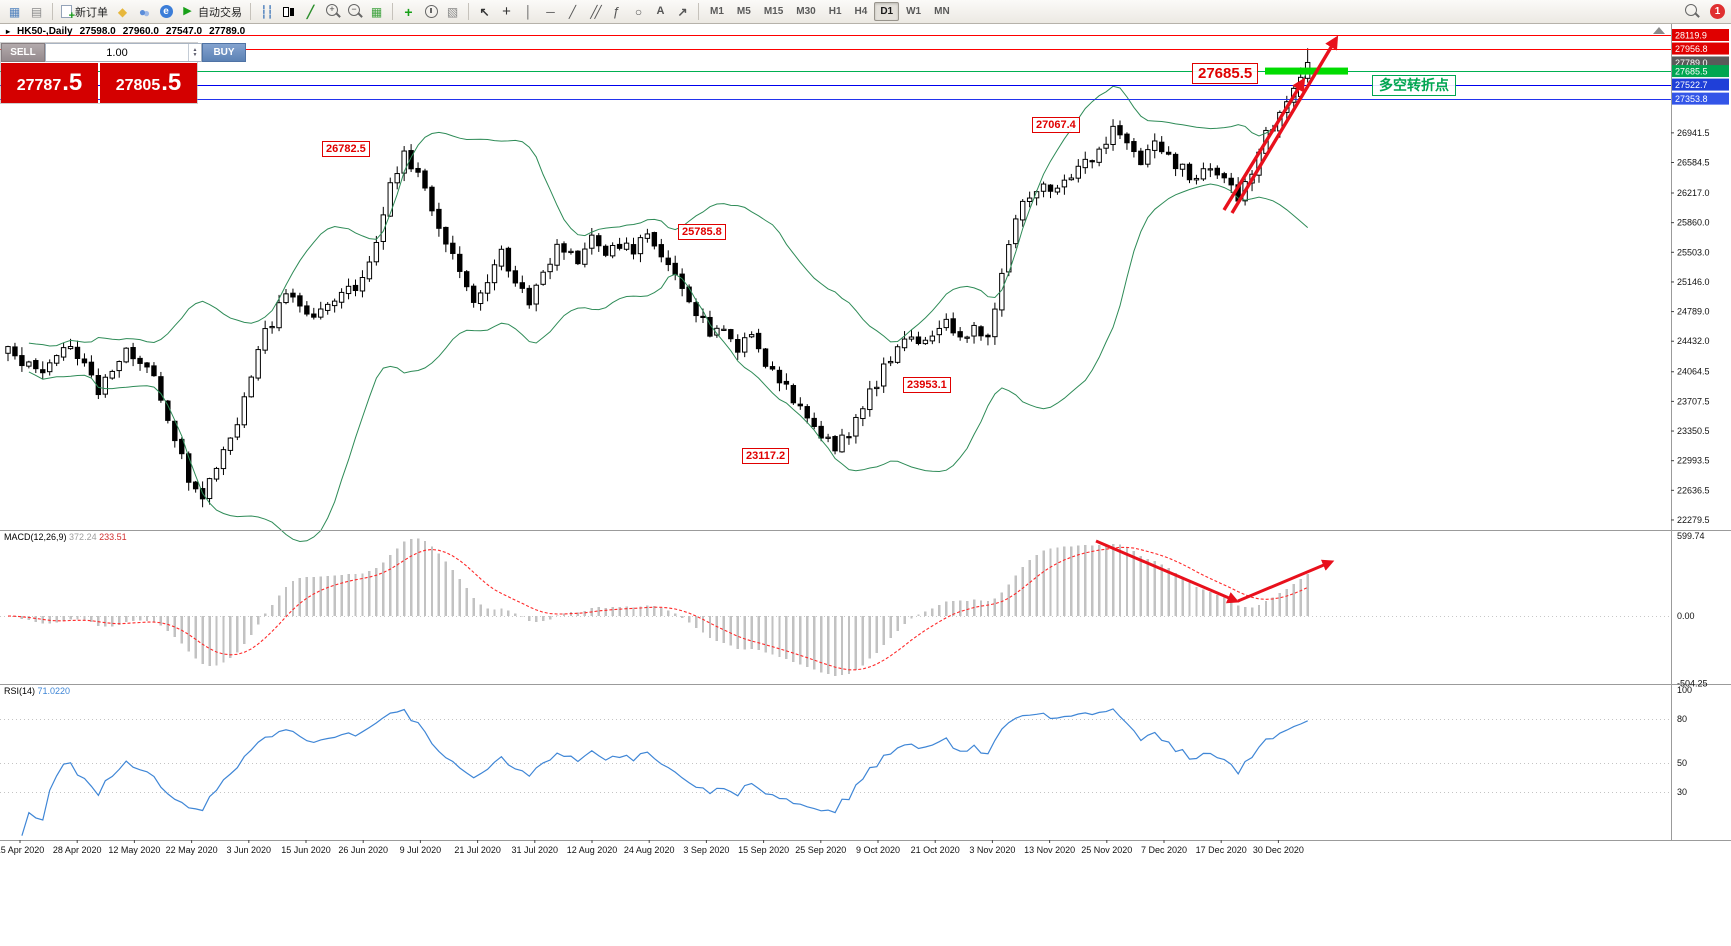 This screenshot has width=1731, height=946. What do you see at coordinates (84, 12) in the screenshot?
I see `new-order-button: 新订单` at bounding box center [84, 12].